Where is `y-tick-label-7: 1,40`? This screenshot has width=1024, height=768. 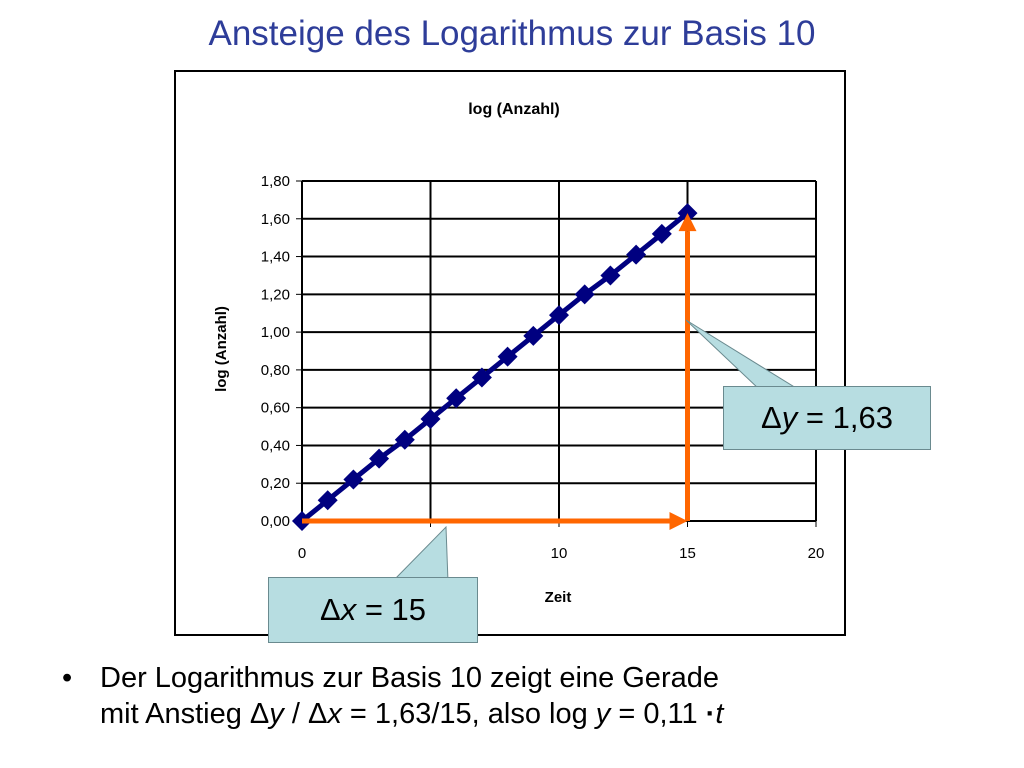 y-tick-label-7: 1,40 is located at coordinates (275, 257).